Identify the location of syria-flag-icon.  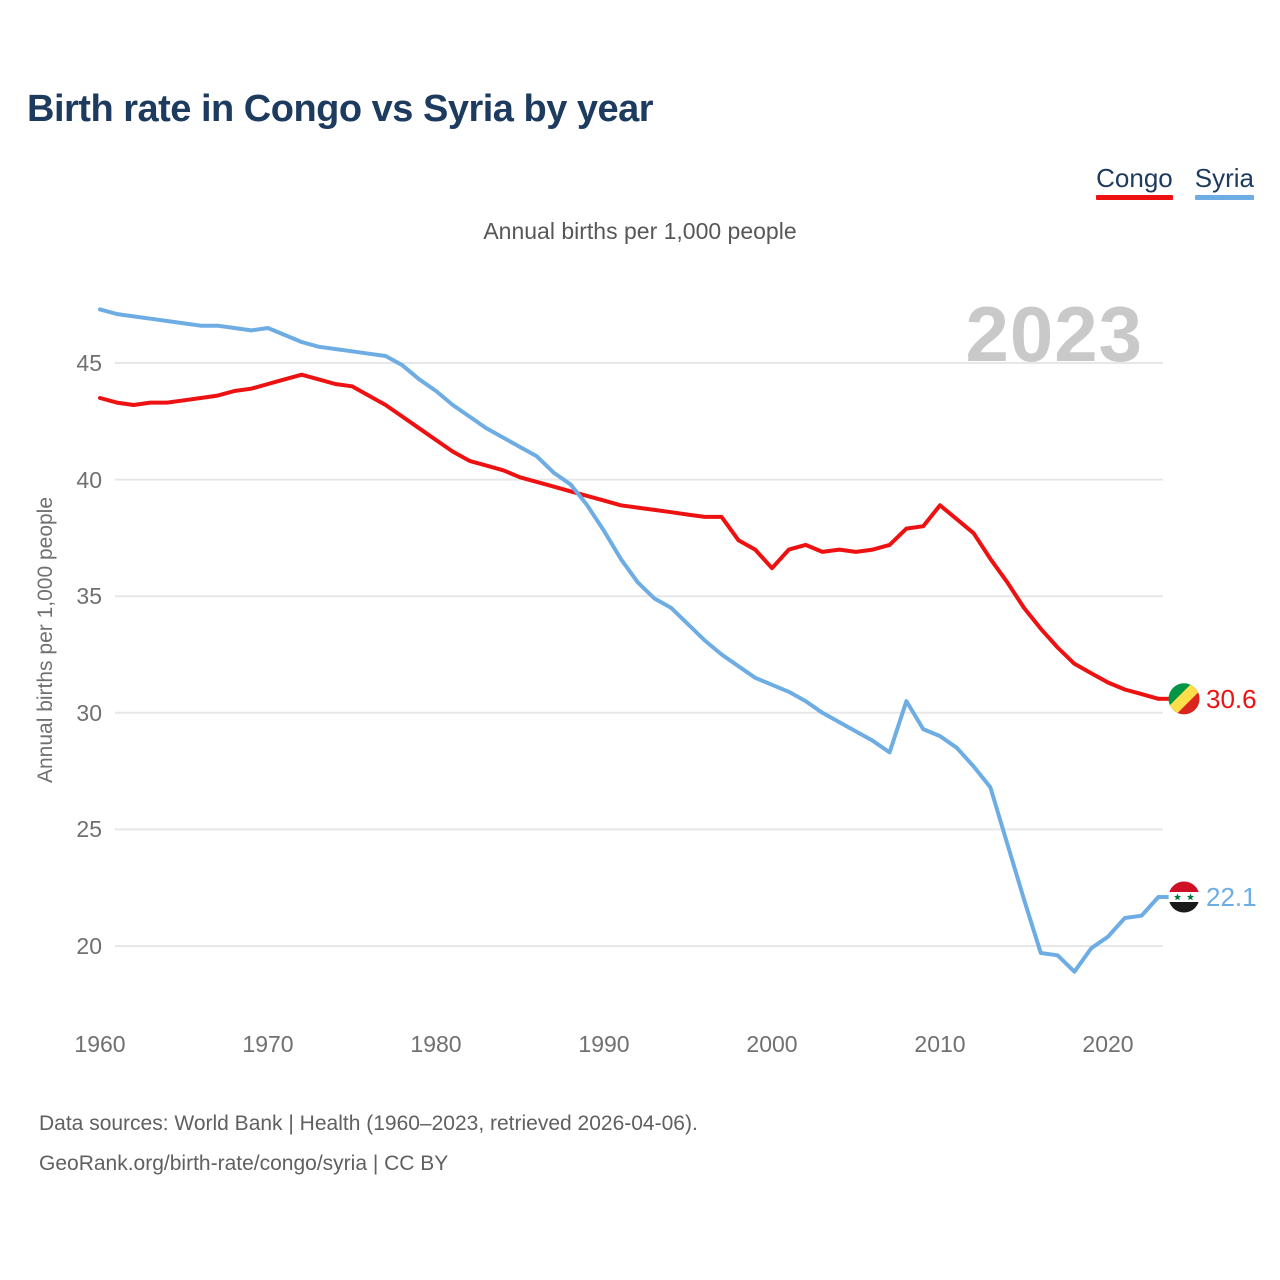
(1184, 897).